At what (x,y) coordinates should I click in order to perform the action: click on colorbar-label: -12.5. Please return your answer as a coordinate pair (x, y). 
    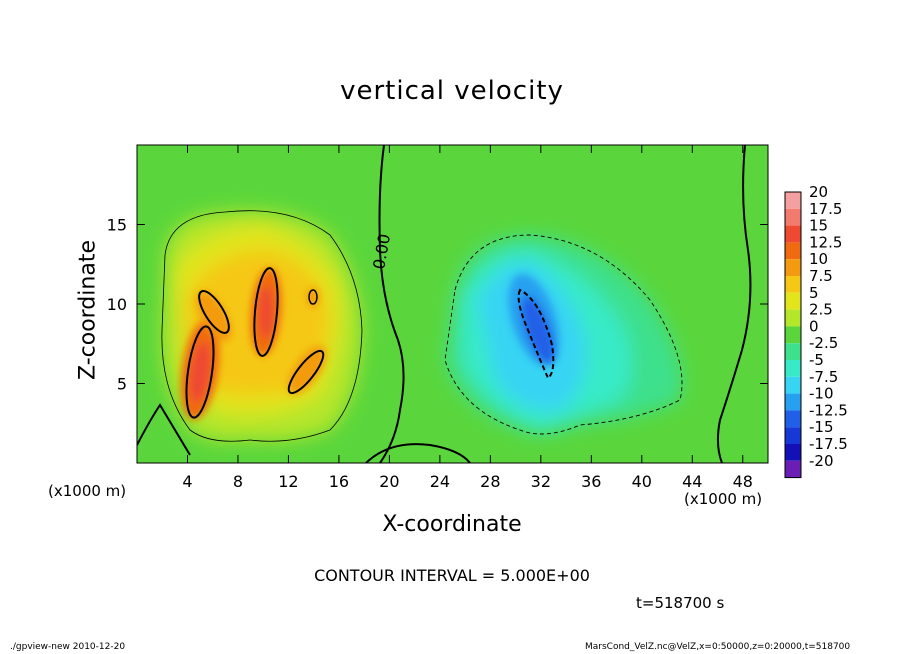
    Looking at the image, I should click on (828, 410).